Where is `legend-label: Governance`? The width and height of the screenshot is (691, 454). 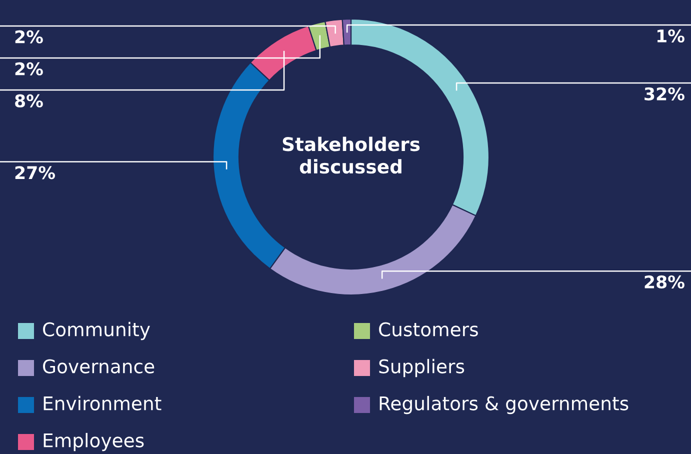
legend-label: Governance is located at coordinates (98, 366).